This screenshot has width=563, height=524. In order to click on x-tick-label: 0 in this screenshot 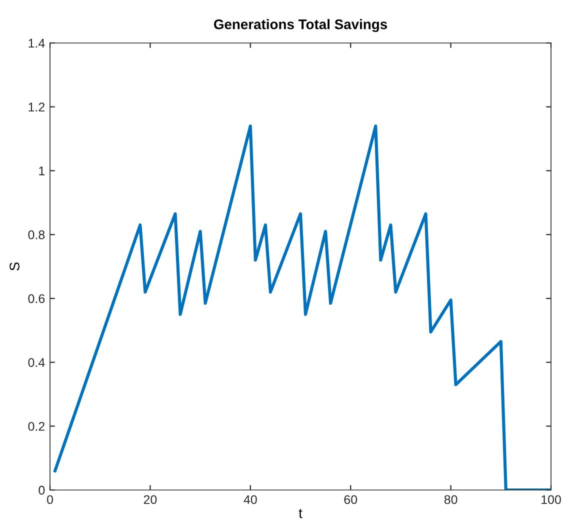, I will do `click(50, 499)`.